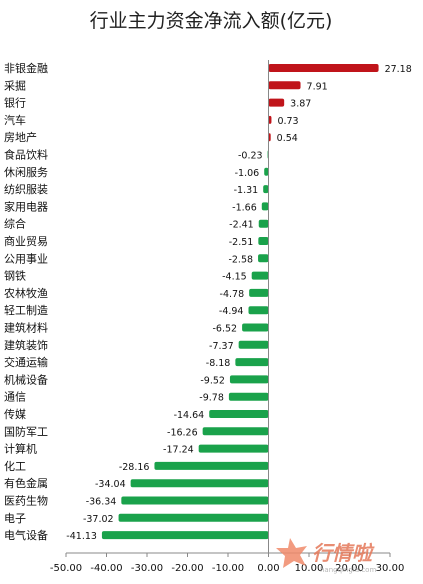 The height and width of the screenshot is (584, 423). Describe the element at coordinates (228, 568) in the screenshot. I see `x-tick-label: -10.00` at that location.